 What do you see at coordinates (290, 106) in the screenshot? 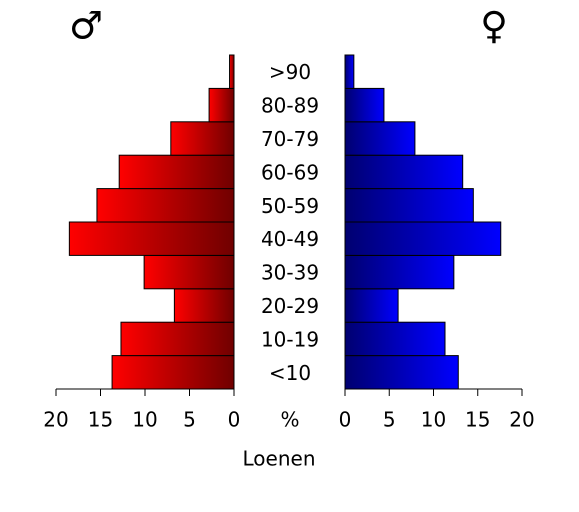
I see `category-label: 80-89` at bounding box center [290, 106].